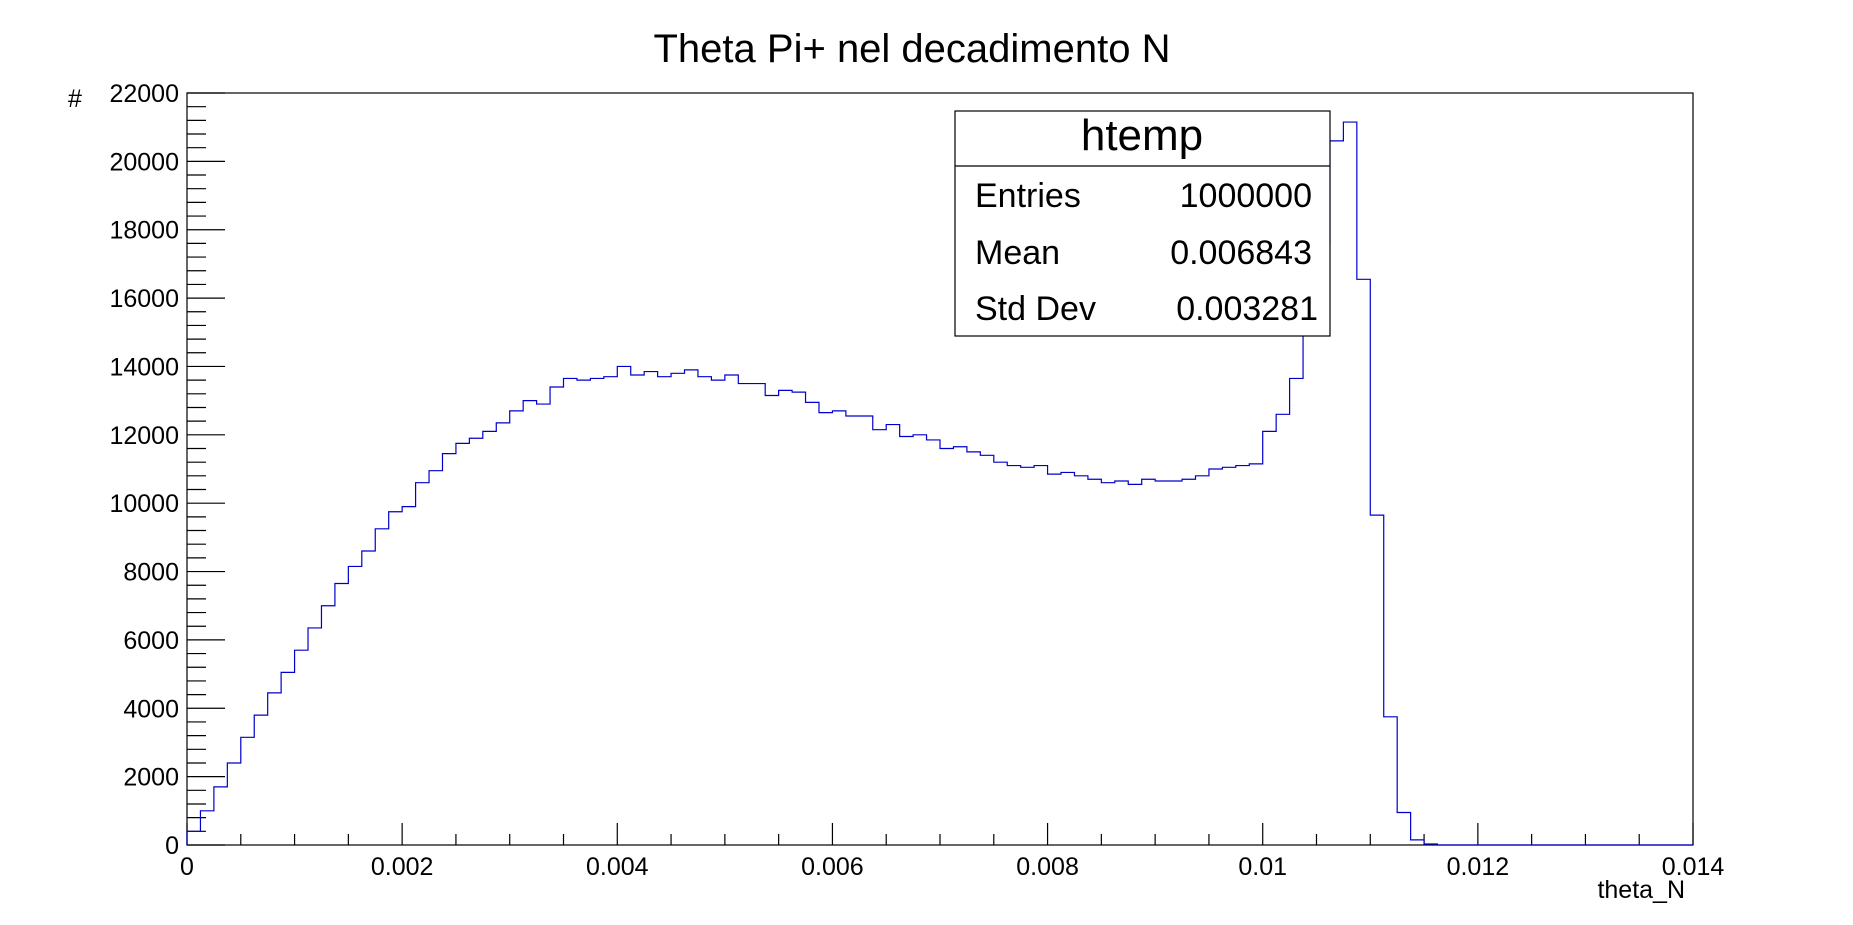  What do you see at coordinates (1246, 196) in the screenshot?
I see `stats-entries-value: 1000000` at bounding box center [1246, 196].